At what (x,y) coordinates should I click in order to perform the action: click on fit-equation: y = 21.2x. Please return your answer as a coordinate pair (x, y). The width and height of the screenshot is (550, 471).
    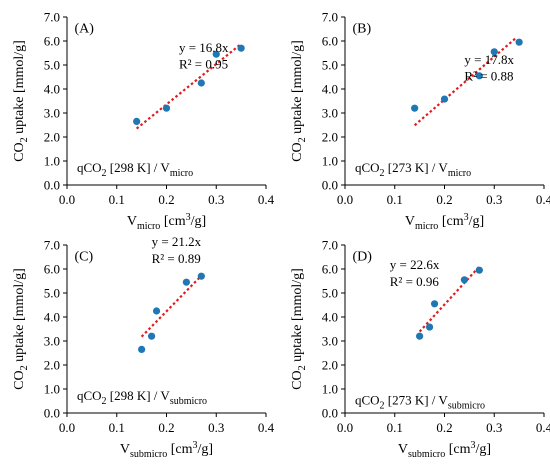
    Looking at the image, I should click on (177, 241).